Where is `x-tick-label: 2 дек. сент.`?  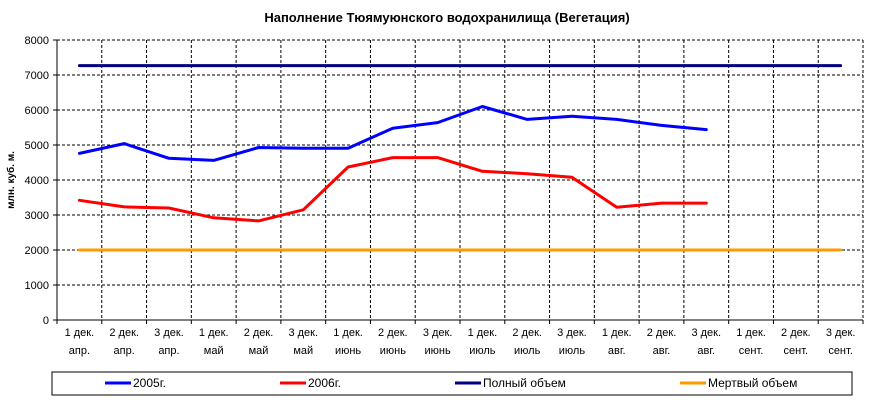 x-tick-label: 2 дек. сент. is located at coordinates (796, 342).